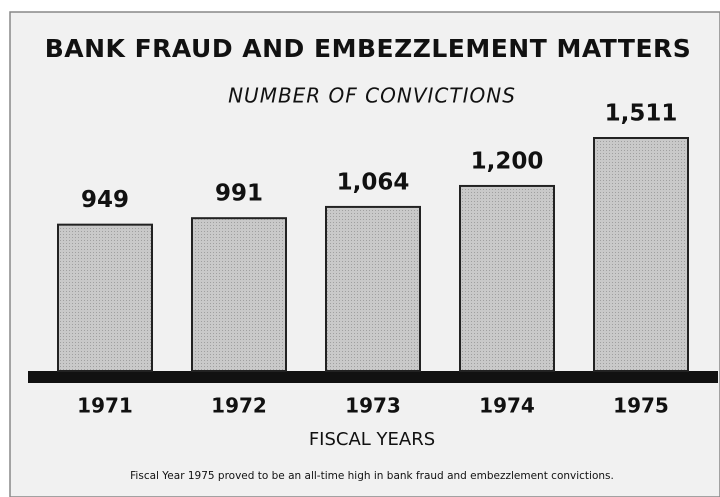 The width and height of the screenshot is (720, 497). Describe the element at coordinates (373, 406) in the screenshot. I see `x-tick-label: 1973` at that location.